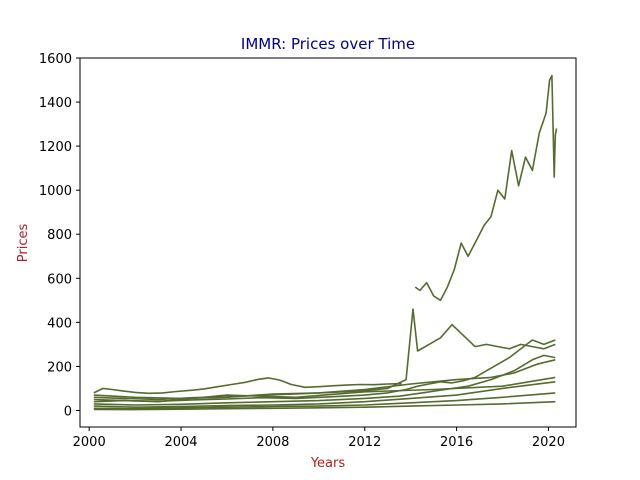 Image resolution: width=640 pixels, height=480 pixels. I want to click on x-tick-label: 2008, so click(272, 442).